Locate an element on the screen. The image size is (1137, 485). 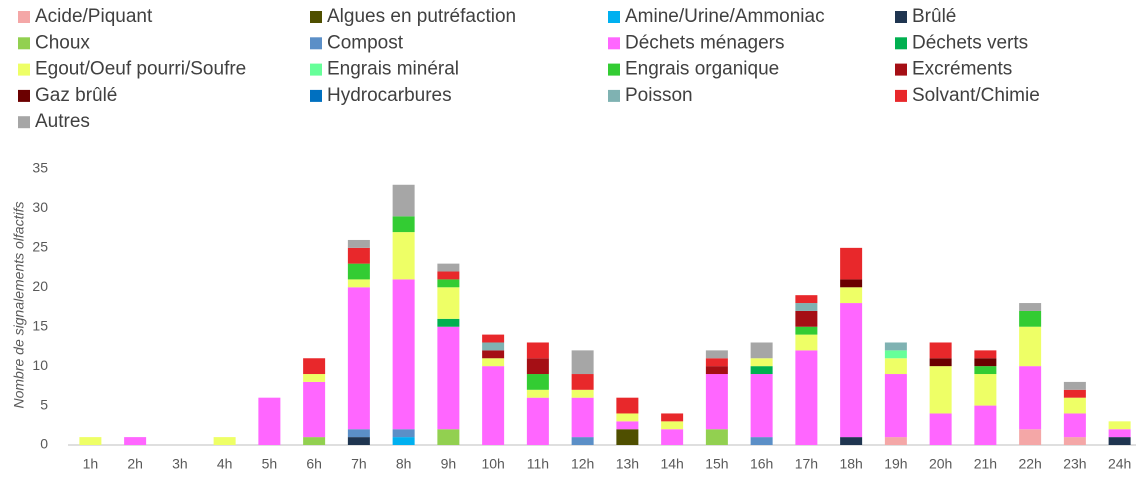
legend-label: Amine/Urine/Ammoniac is located at coordinates (725, 16).